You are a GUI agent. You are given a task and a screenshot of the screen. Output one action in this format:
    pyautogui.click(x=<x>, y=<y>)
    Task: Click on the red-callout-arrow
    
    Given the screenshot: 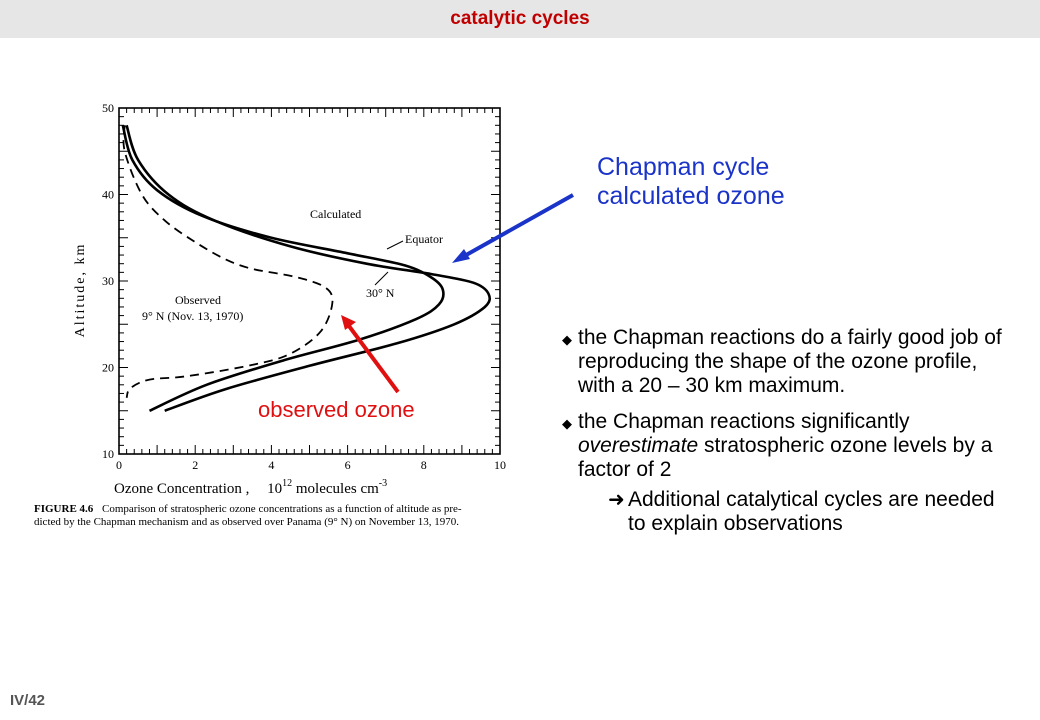 What is the action you would take?
    pyautogui.click(x=372, y=357)
    